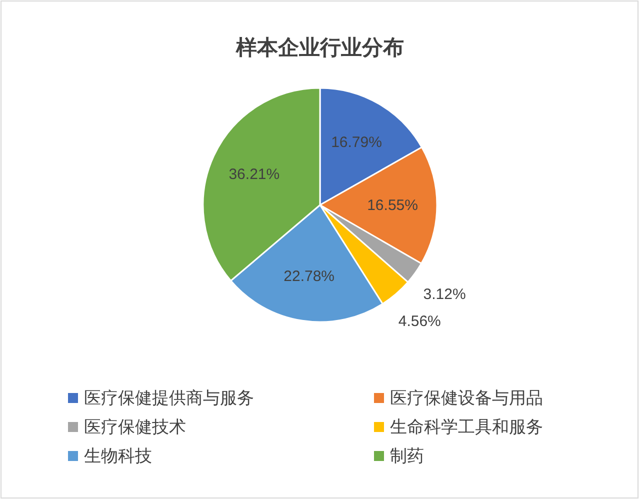  What do you see at coordinates (254, 175) in the screenshot?
I see `data-label: 36.21%` at bounding box center [254, 175].